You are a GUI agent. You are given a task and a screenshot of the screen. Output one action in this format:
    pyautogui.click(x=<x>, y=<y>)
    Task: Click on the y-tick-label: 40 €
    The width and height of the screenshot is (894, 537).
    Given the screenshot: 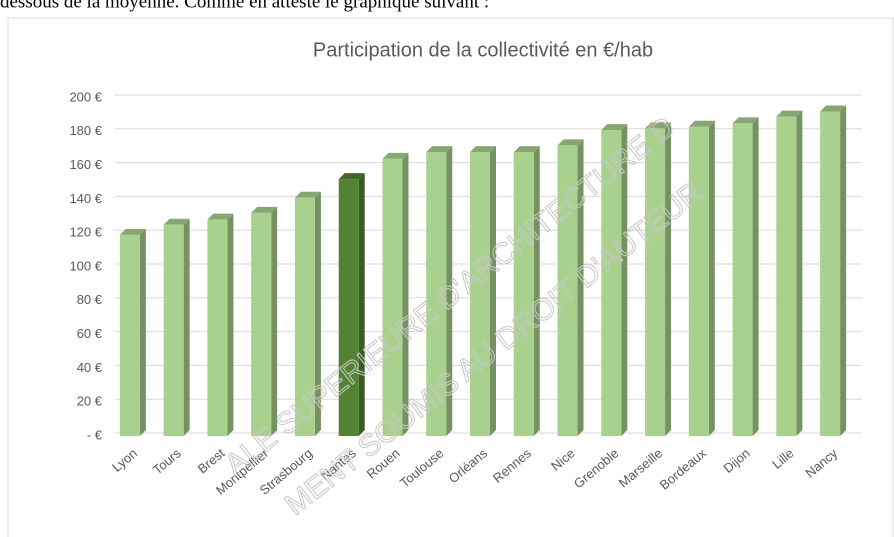 What is the action you would take?
    pyautogui.click(x=90, y=367)
    